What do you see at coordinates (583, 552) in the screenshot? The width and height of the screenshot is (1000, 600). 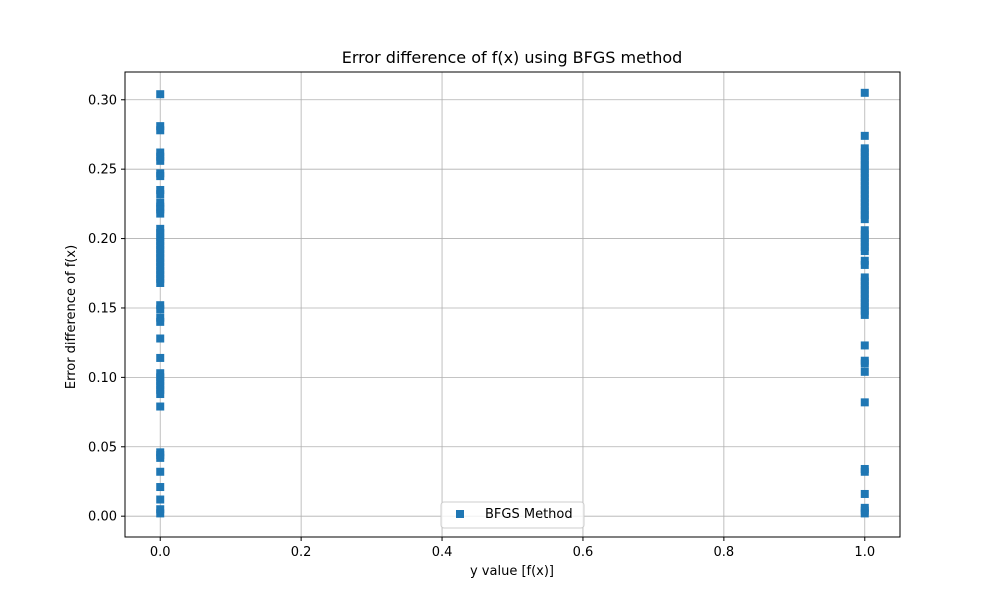 I see `x-tick-label: 0.6` at bounding box center [583, 552].